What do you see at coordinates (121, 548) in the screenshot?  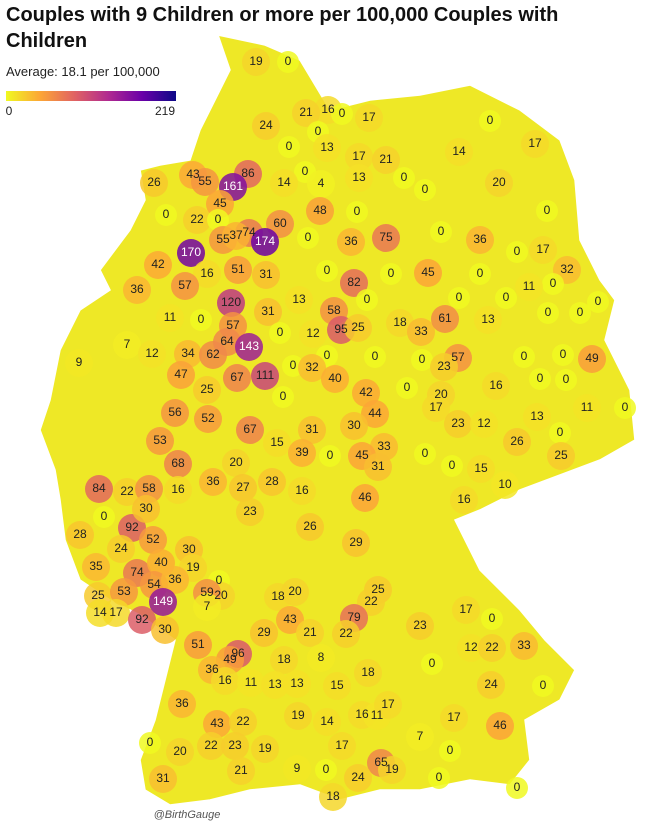 I see `district-value: 24` at bounding box center [121, 548].